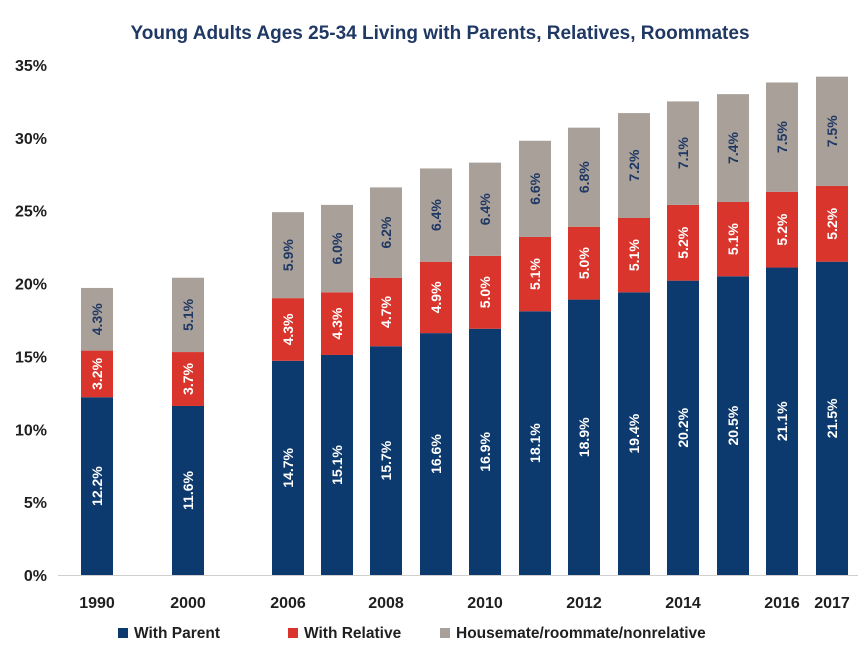  What do you see at coordinates (97, 373) in the screenshot?
I see `data-label: 3.2%` at bounding box center [97, 373].